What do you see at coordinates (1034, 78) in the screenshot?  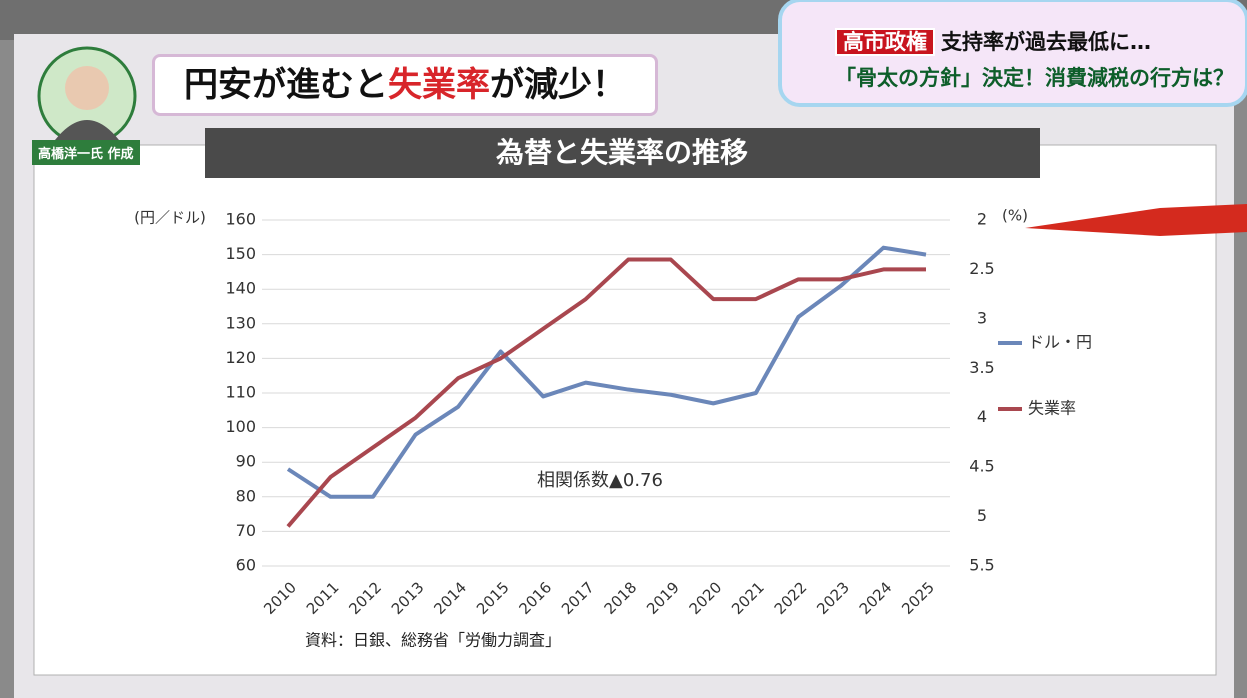 I see `ticker-line: 「骨太の方針」決定！消費減税の行方は？` at bounding box center [1034, 78].